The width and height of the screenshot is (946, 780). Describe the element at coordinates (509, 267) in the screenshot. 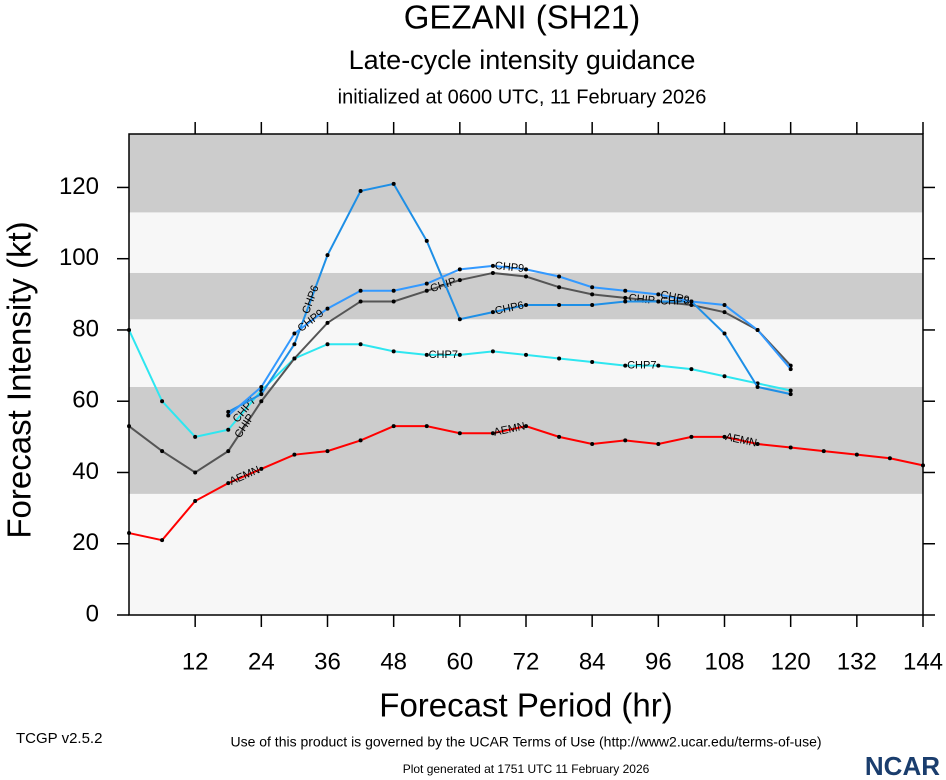

I see `line-label: CHP9` at that location.